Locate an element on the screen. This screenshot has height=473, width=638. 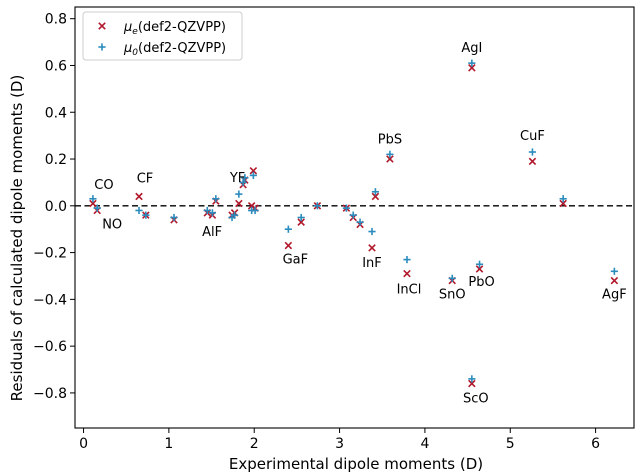
annotation-incl: InCl is located at coordinates (409, 290).